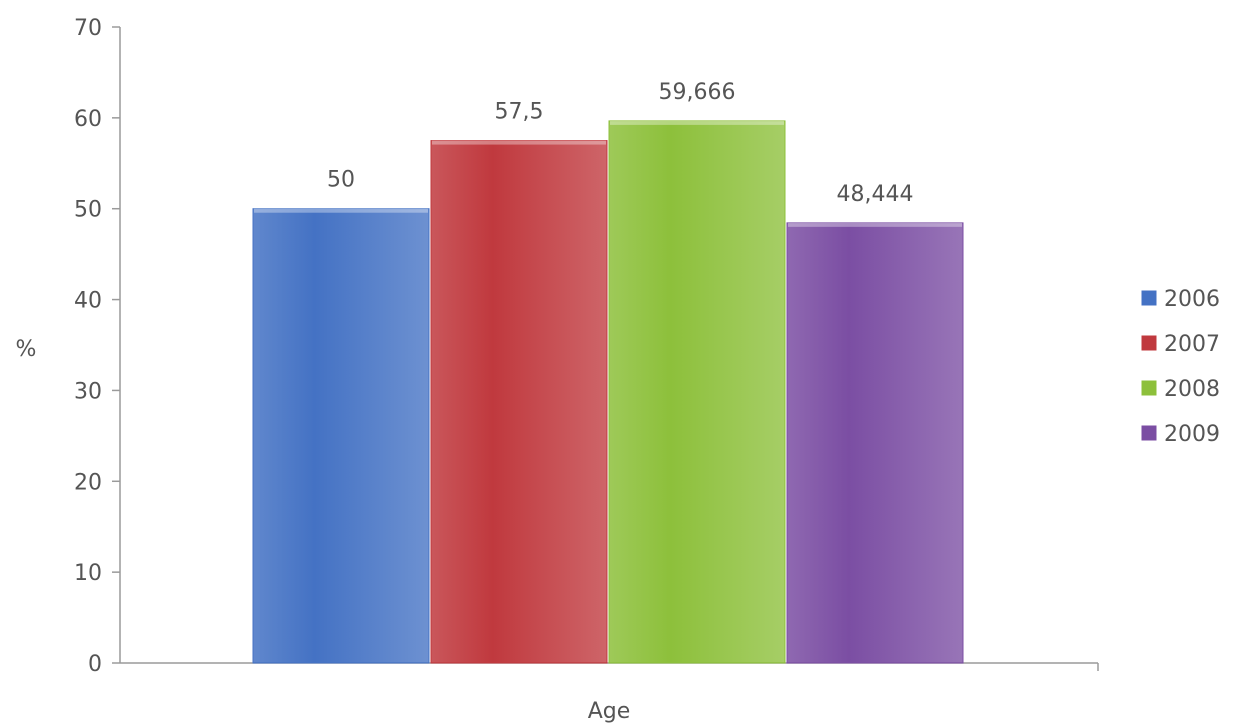 This screenshot has height=726, width=1239. I want to click on y-tick-label: 30, so click(88, 391).